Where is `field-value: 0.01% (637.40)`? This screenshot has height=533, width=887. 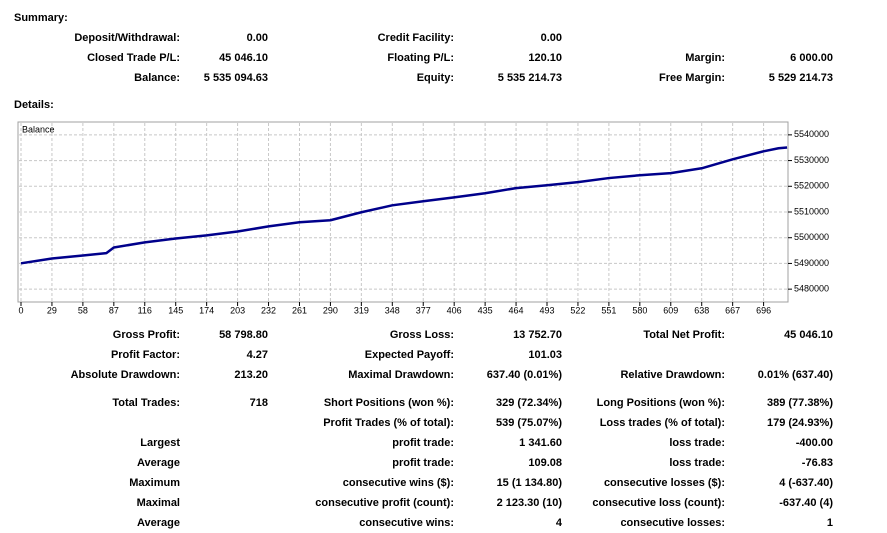 field-value: 0.01% (637.40) is located at coordinates (796, 375).